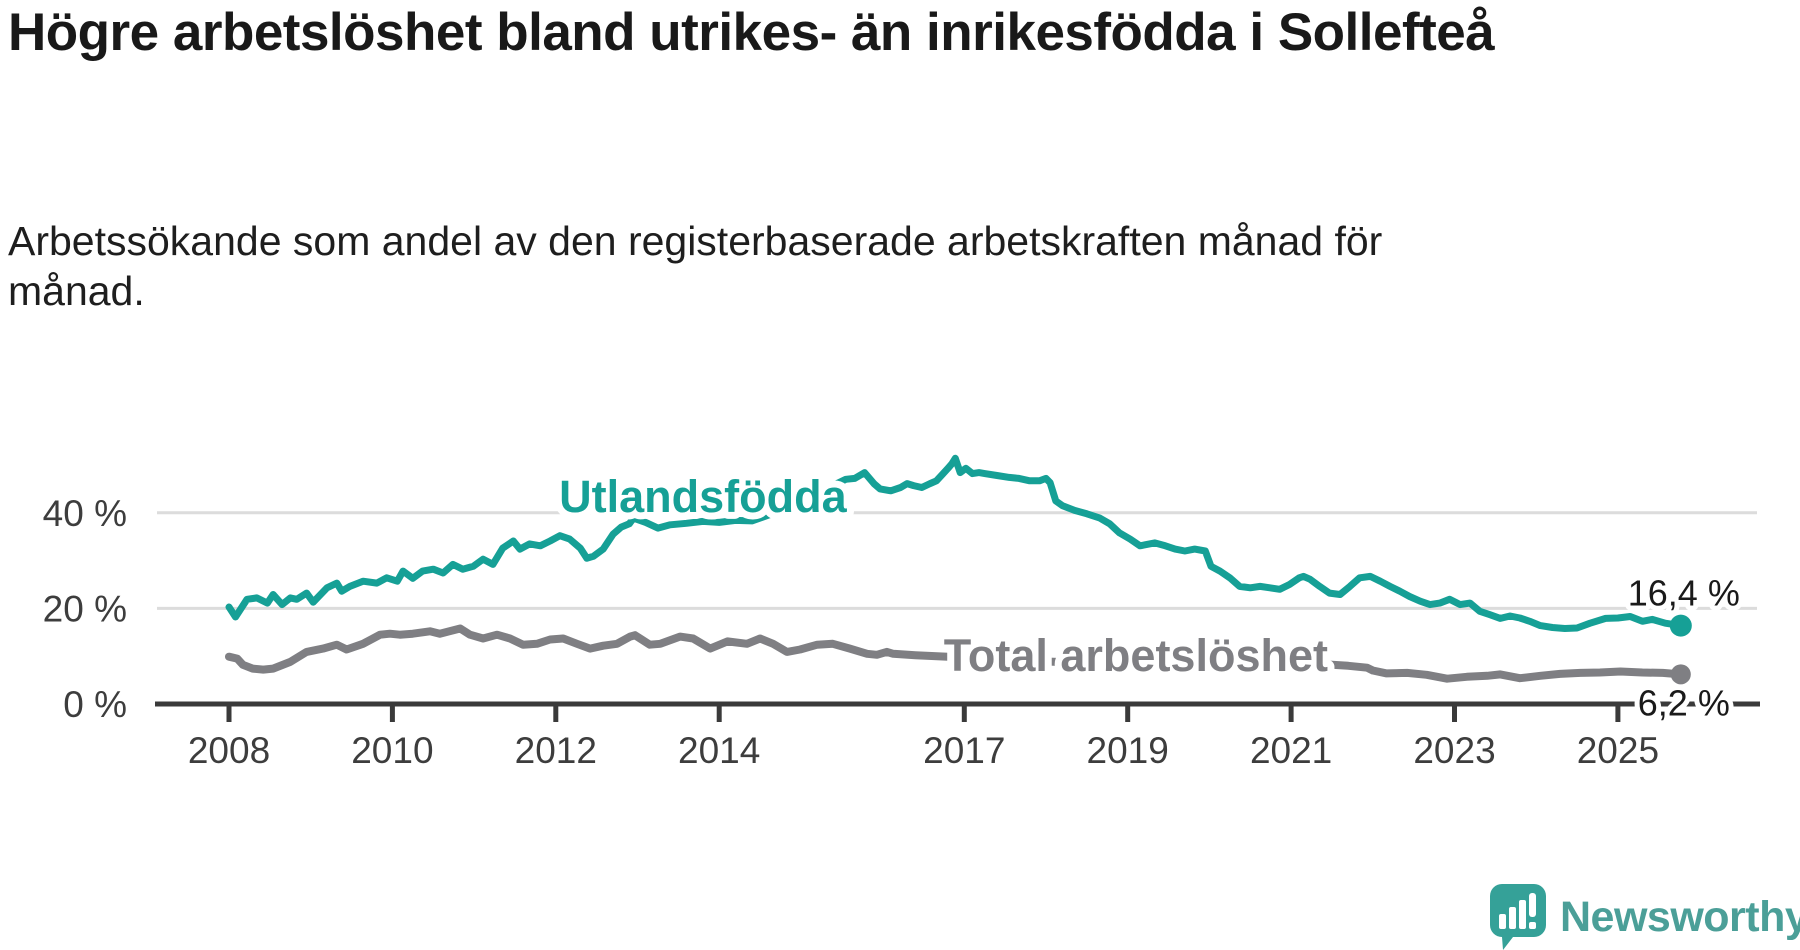  I want to click on bar-small, so click(1502, 921).